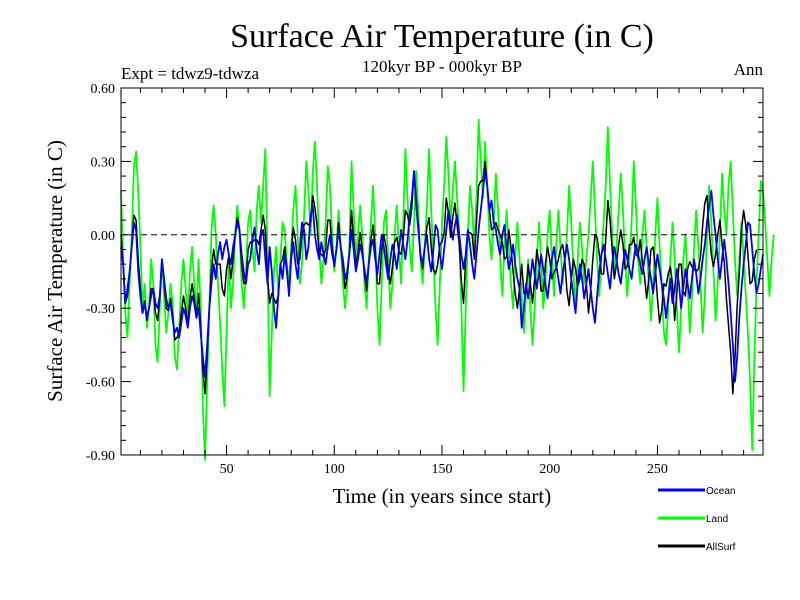 The width and height of the screenshot is (800, 600). What do you see at coordinates (103, 236) in the screenshot?
I see `y-tick-label: 0.00` at bounding box center [103, 236].